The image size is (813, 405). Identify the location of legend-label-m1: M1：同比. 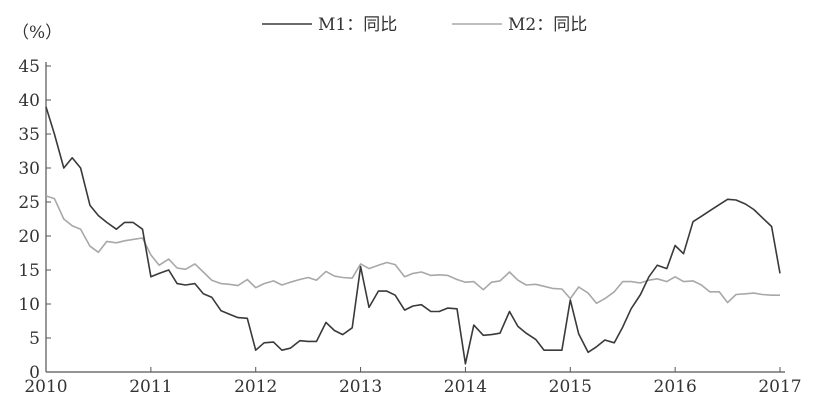
(357, 25).